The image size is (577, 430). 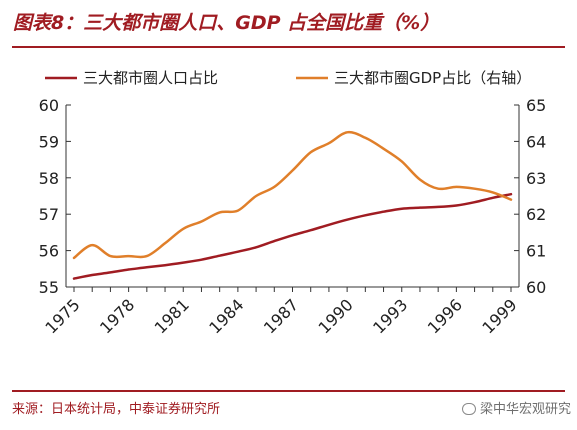 I want to click on x-tick-label: 1981, so click(x=172, y=316).